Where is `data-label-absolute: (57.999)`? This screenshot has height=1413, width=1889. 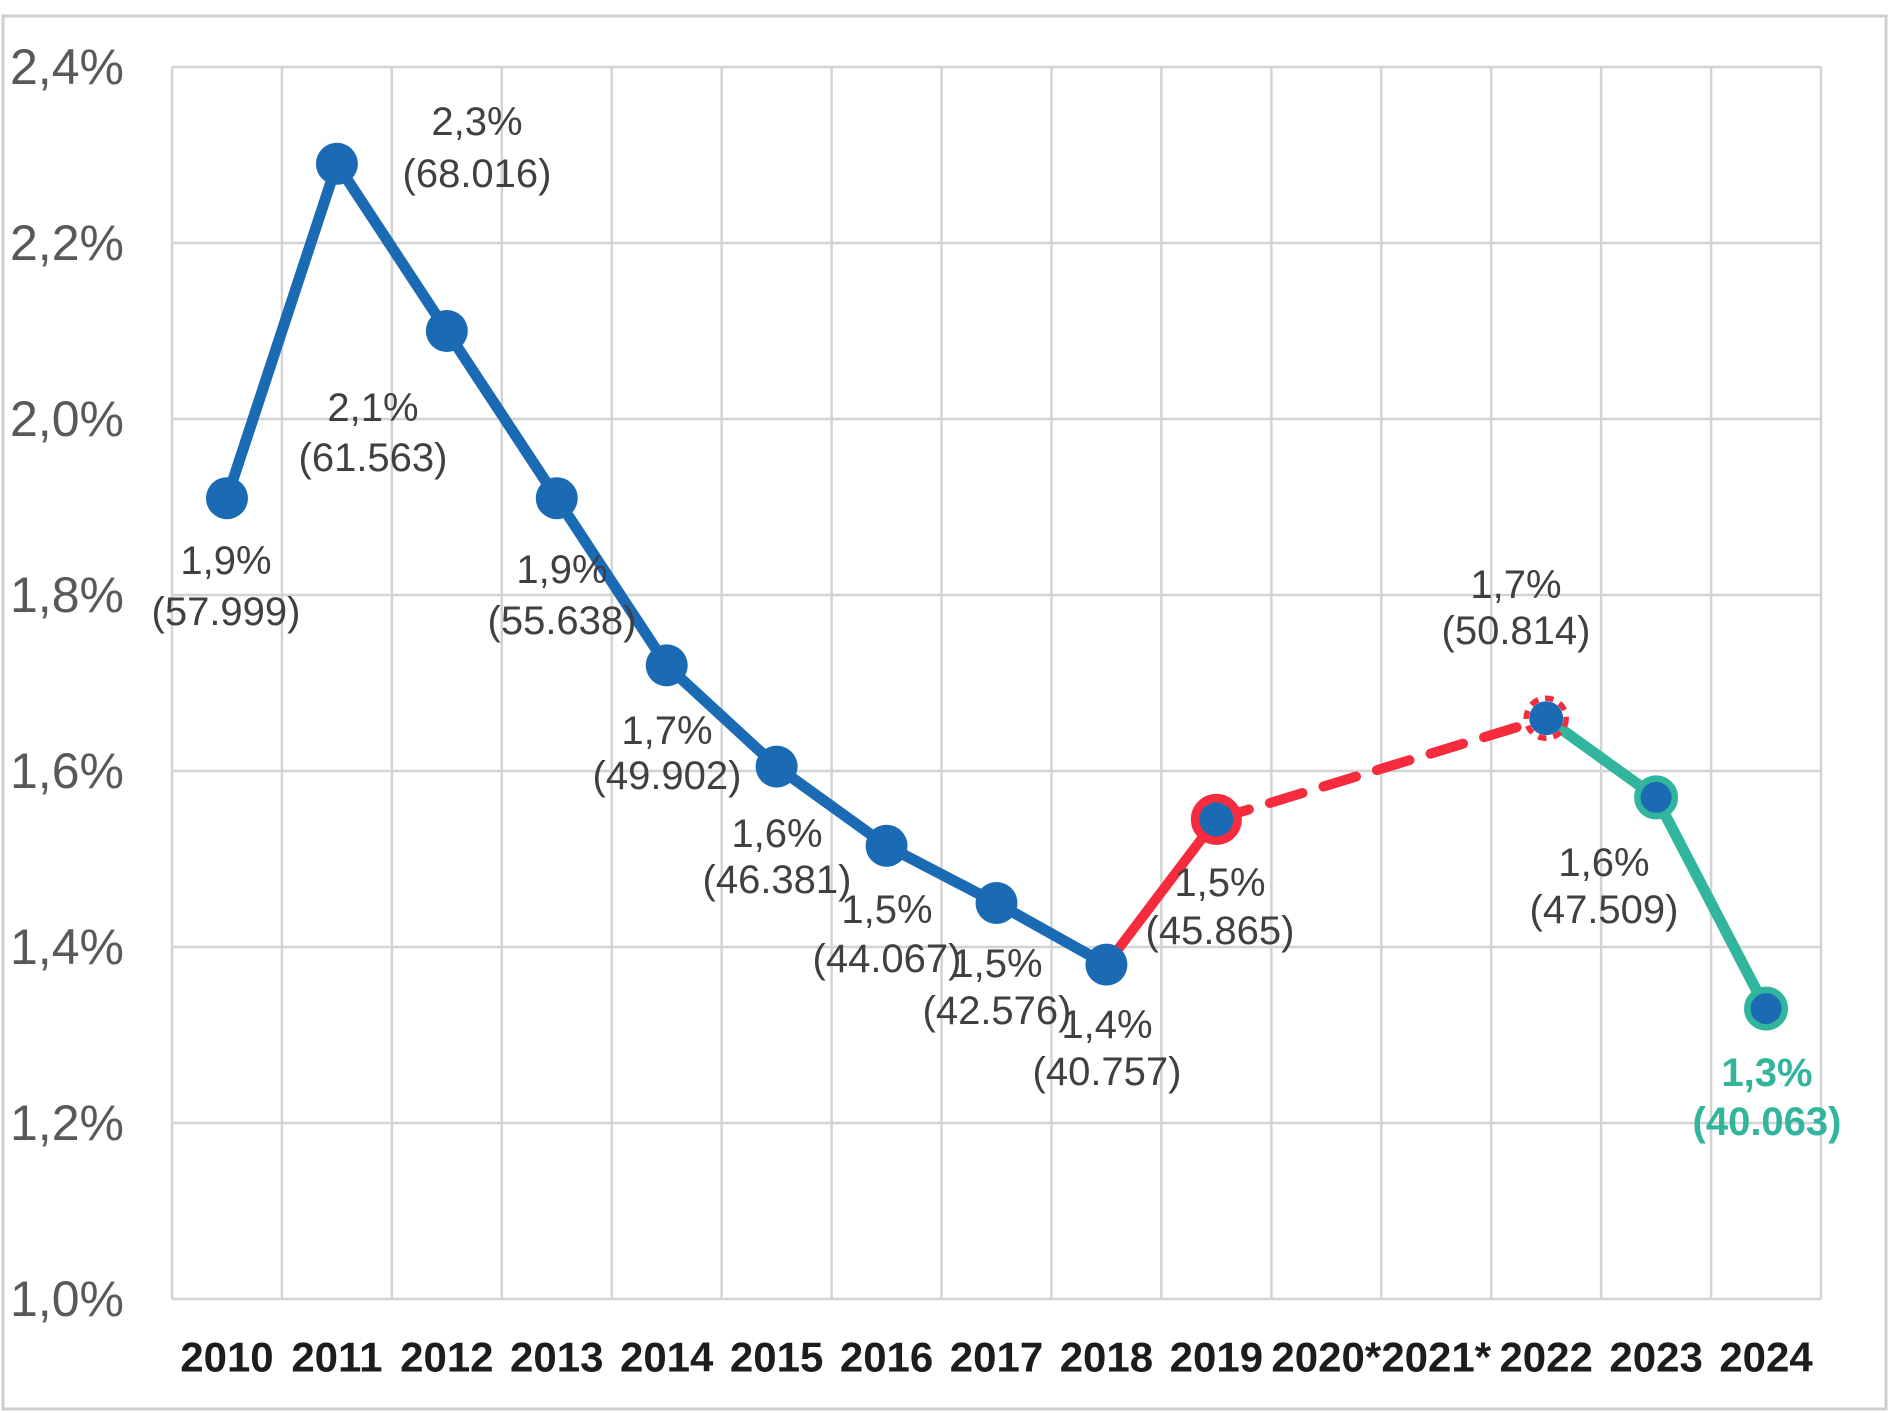 data-label-absolute: (57.999) is located at coordinates (226, 612).